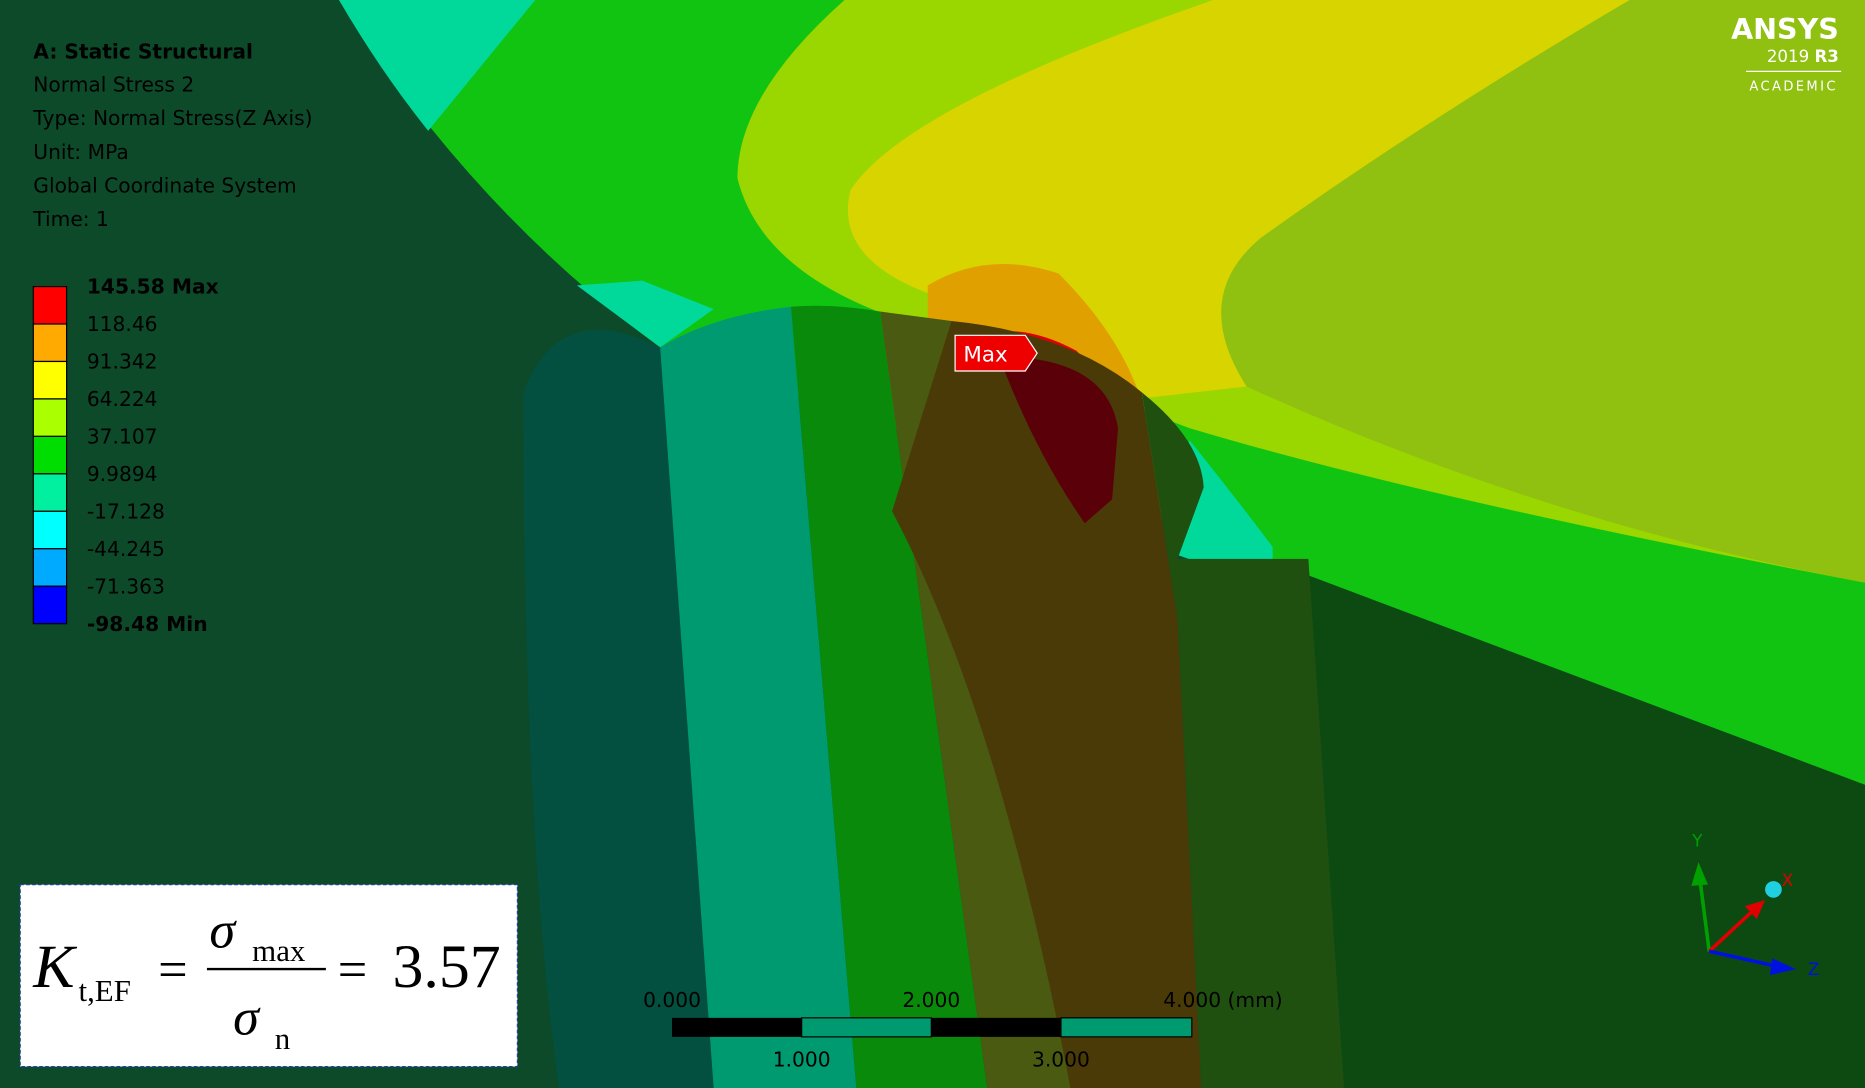 The width and height of the screenshot is (1865, 1088). I want to click on axis-triad: Y X Z, so click(1755, 905).